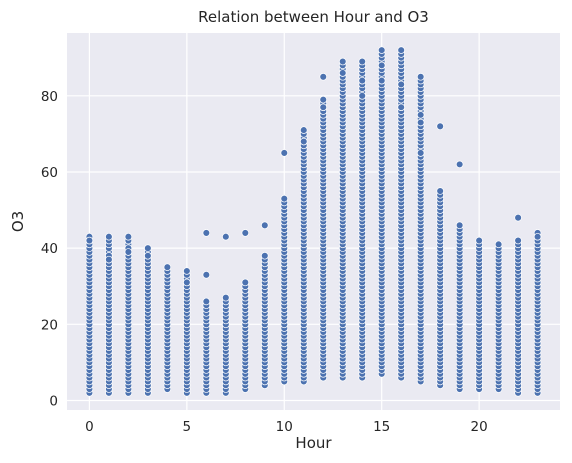 This screenshot has height=463, width=572. I want to click on x-tick-label: 10, so click(284, 427).